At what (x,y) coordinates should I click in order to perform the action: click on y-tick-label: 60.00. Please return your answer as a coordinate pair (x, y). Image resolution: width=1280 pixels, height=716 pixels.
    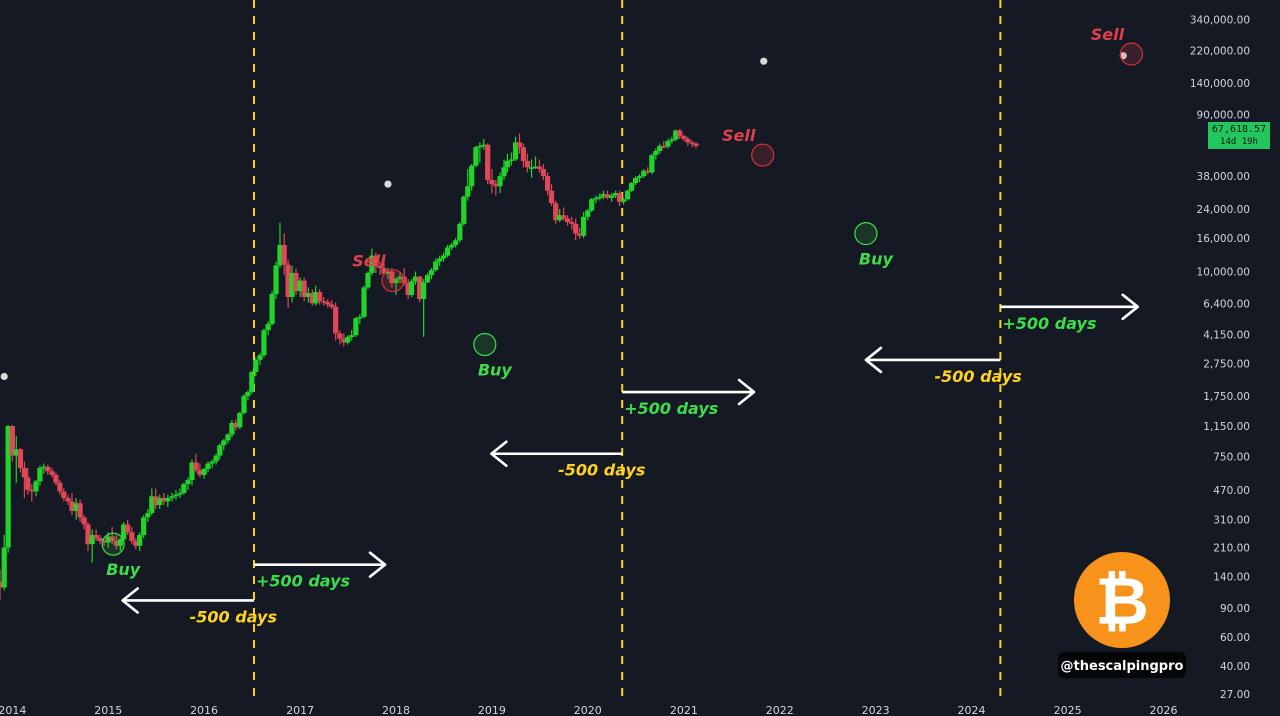
    Looking at the image, I should click on (1235, 638).